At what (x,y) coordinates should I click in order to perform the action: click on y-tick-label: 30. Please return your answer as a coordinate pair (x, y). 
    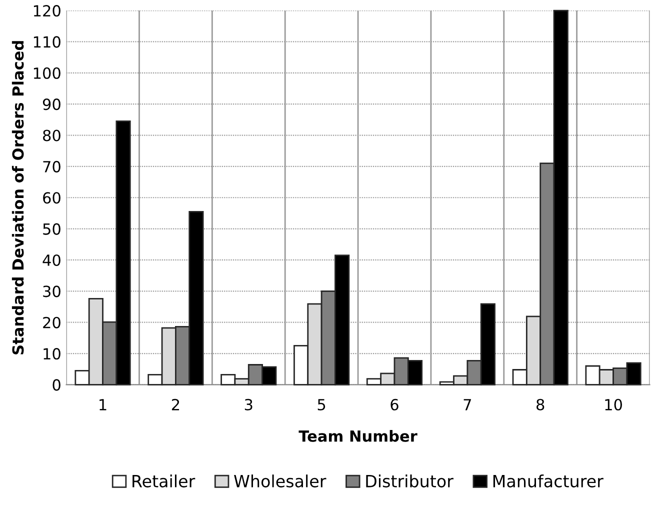
    Looking at the image, I should click on (51, 292).